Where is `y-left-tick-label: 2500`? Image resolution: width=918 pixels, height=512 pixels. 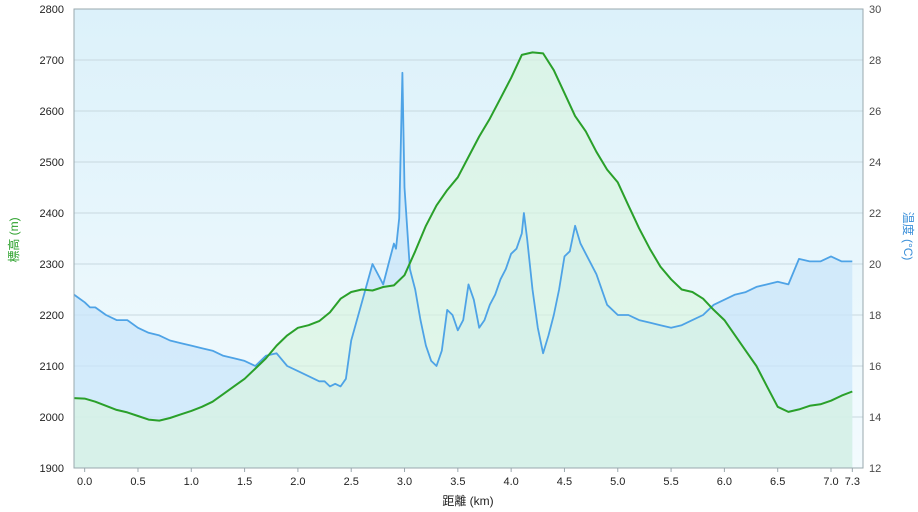
y-left-tick-label: 2500 is located at coordinates (52, 163).